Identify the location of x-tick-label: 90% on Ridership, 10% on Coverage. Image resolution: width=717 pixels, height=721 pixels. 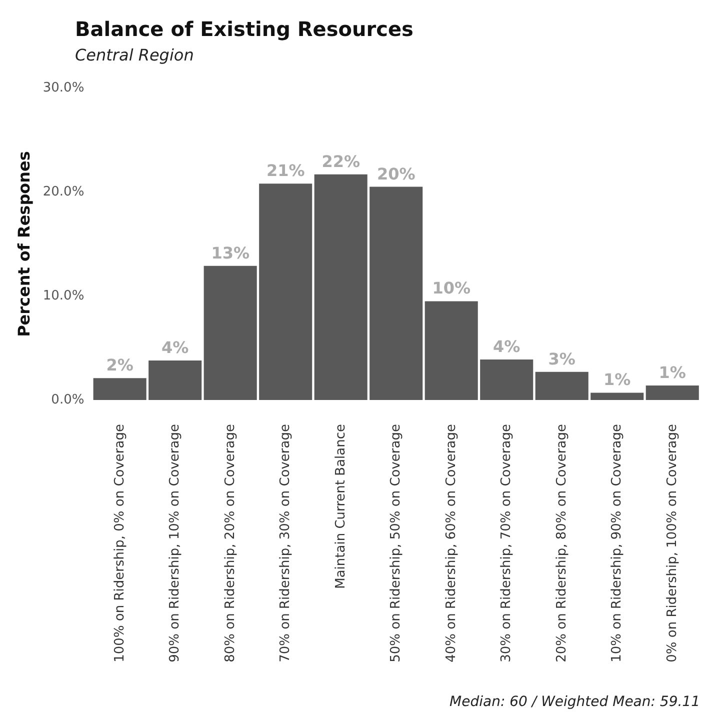
(175, 543).